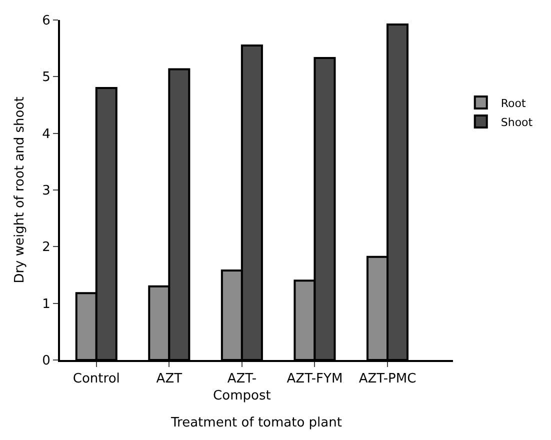 Image resolution: width=551 pixels, height=440 pixels. What do you see at coordinates (46, 78) in the screenshot?
I see `y-tick-label: 5` at bounding box center [46, 78].